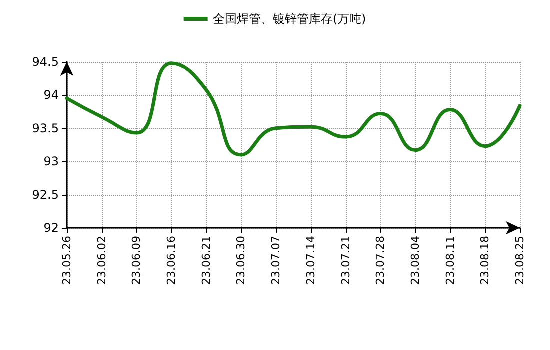 The image size is (550, 350). I want to click on x-tick-label: 23.06.30, so click(241, 260).